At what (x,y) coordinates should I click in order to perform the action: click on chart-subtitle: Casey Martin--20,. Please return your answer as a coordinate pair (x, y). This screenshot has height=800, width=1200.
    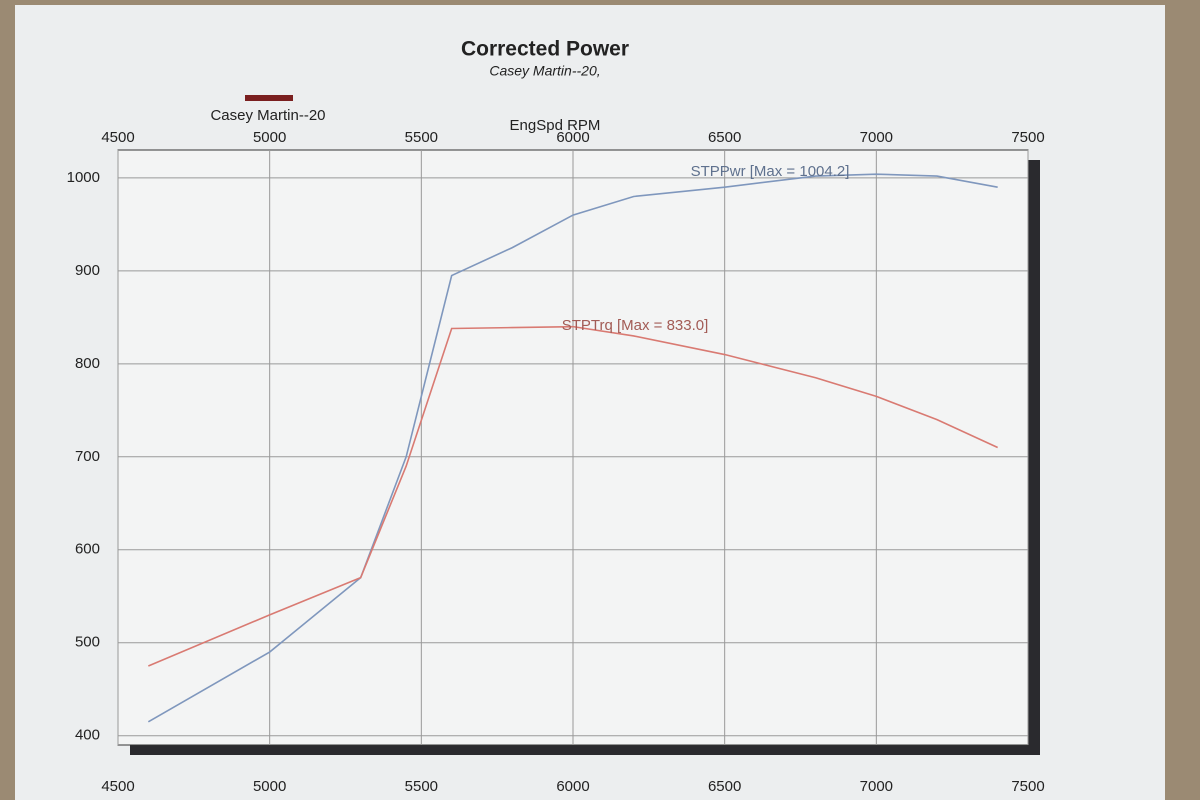
    Looking at the image, I should click on (544, 71).